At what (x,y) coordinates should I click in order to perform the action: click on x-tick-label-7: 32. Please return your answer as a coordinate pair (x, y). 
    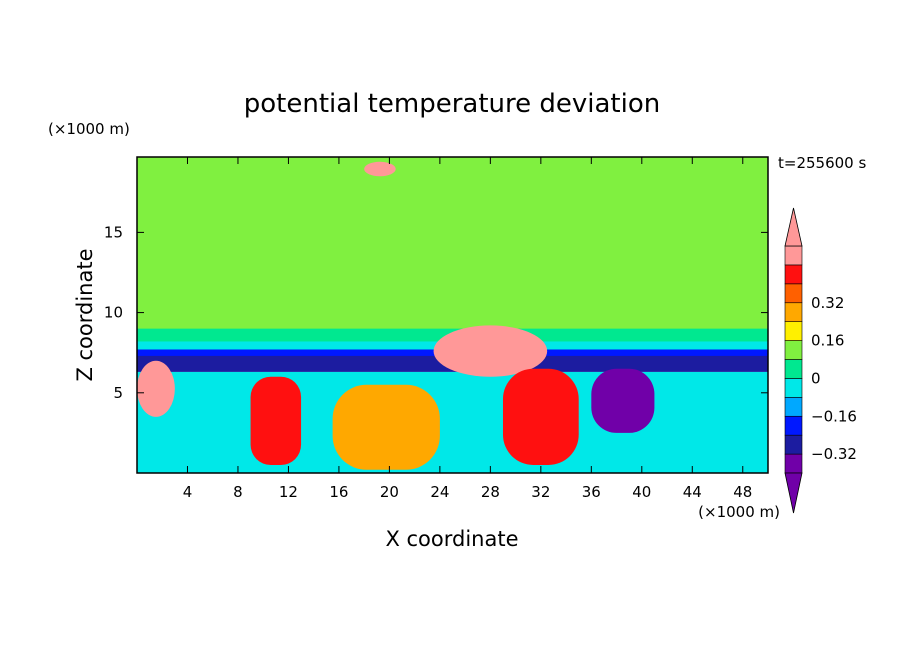
    Looking at the image, I should click on (540, 492).